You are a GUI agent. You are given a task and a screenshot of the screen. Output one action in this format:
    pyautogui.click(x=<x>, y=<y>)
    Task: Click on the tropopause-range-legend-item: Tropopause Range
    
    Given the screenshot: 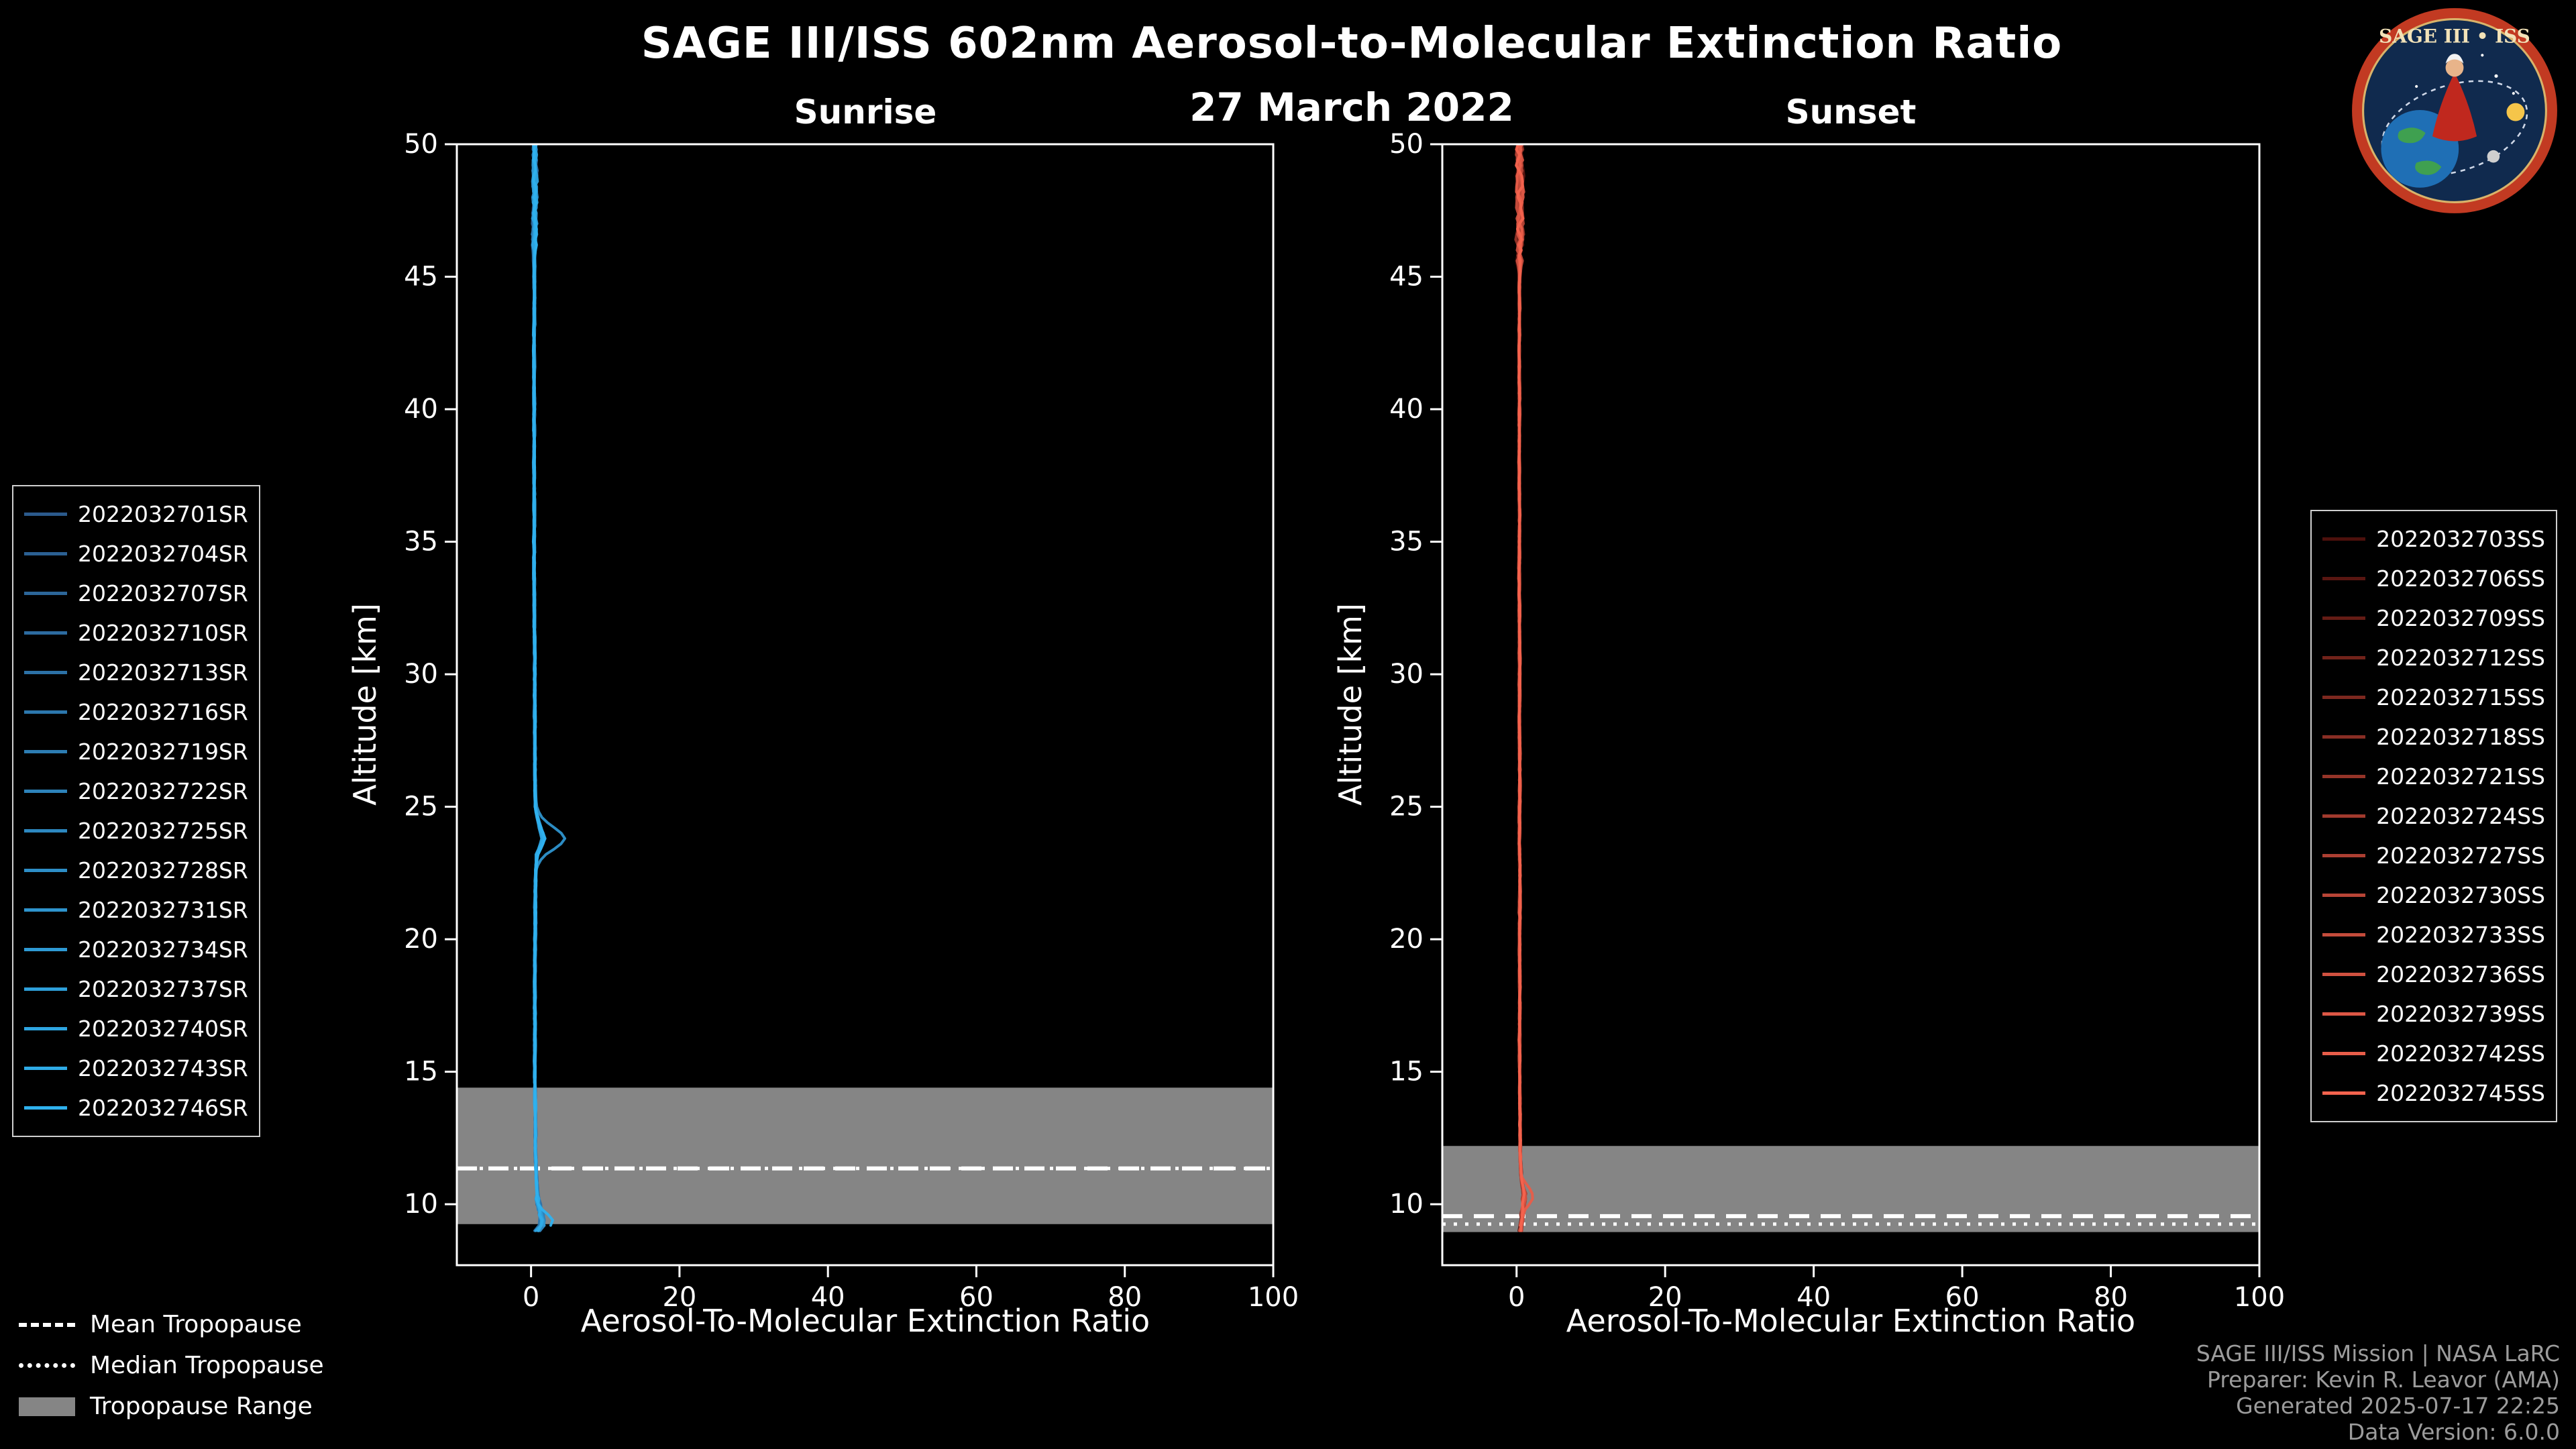 What is the action you would take?
    pyautogui.click(x=171, y=1406)
    